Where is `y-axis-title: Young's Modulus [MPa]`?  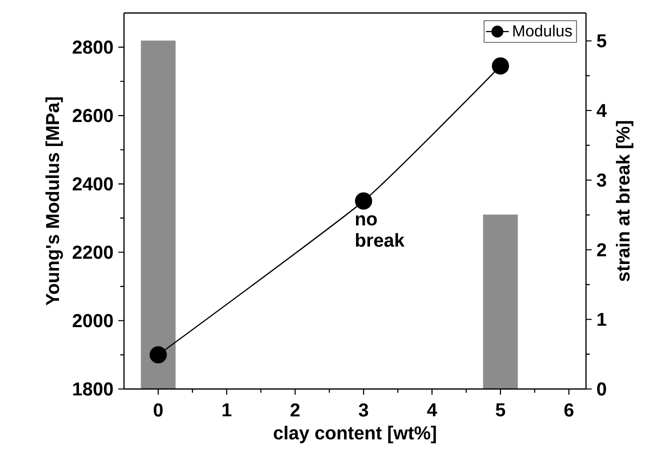
y-axis-title: Young's Modulus [MPa] is located at coordinates (54, 201).